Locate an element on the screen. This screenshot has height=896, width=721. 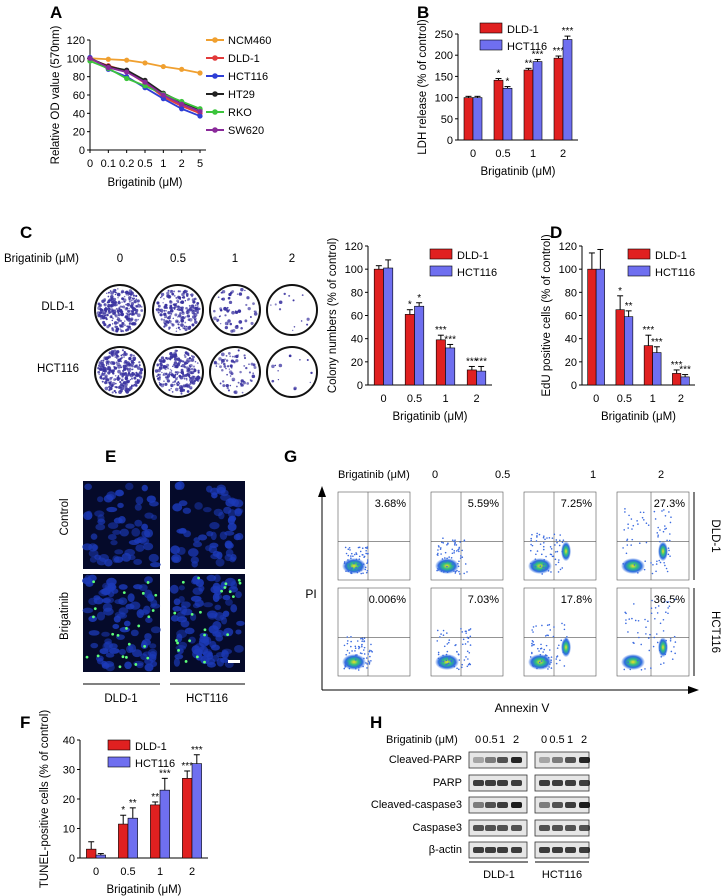
chart-f-xtick-label: 1 is located at coordinates (160, 872).